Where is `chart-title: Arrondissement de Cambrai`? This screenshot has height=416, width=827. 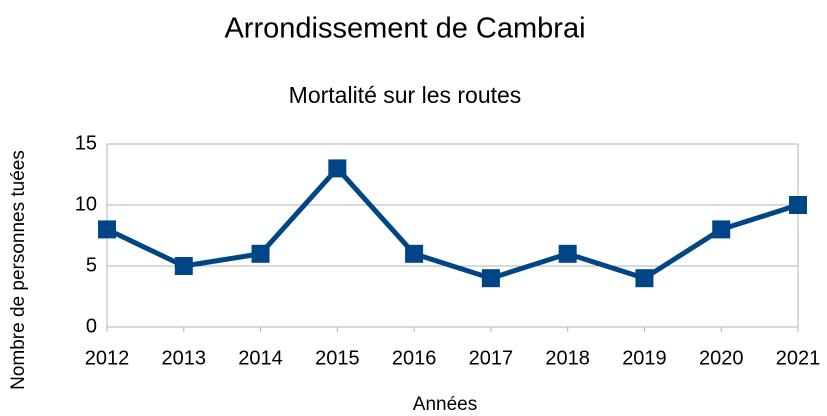 chart-title: Arrondissement de Cambrai is located at coordinates (404, 29).